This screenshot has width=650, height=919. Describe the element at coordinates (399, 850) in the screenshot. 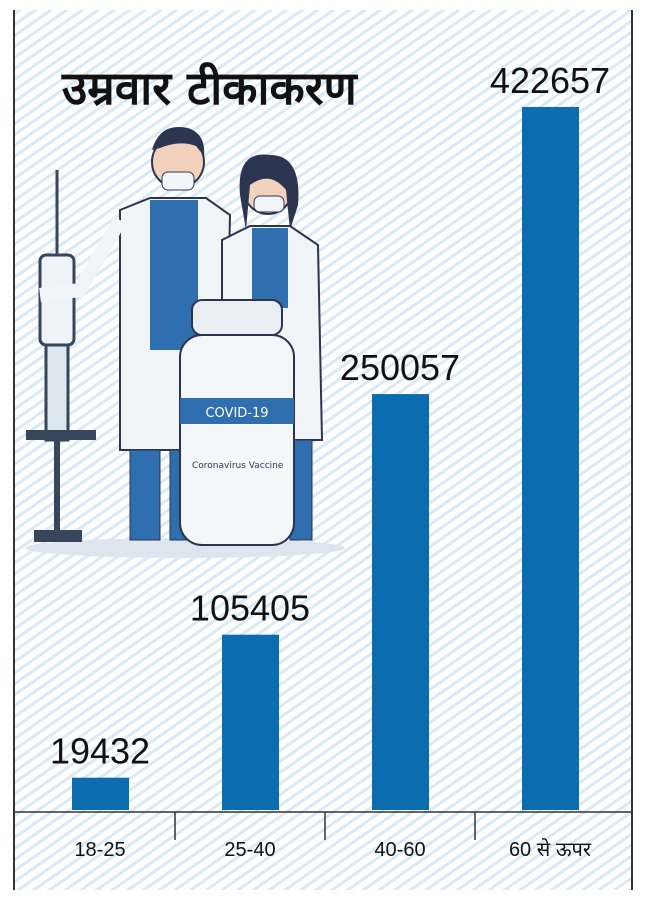

I see `x-tick-label: 40-60` at that location.